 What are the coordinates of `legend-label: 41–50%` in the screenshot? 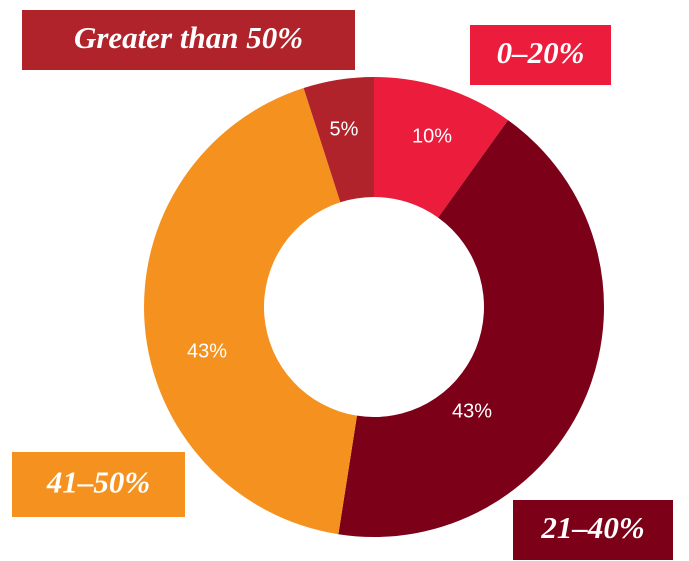 It's located at (98, 482).